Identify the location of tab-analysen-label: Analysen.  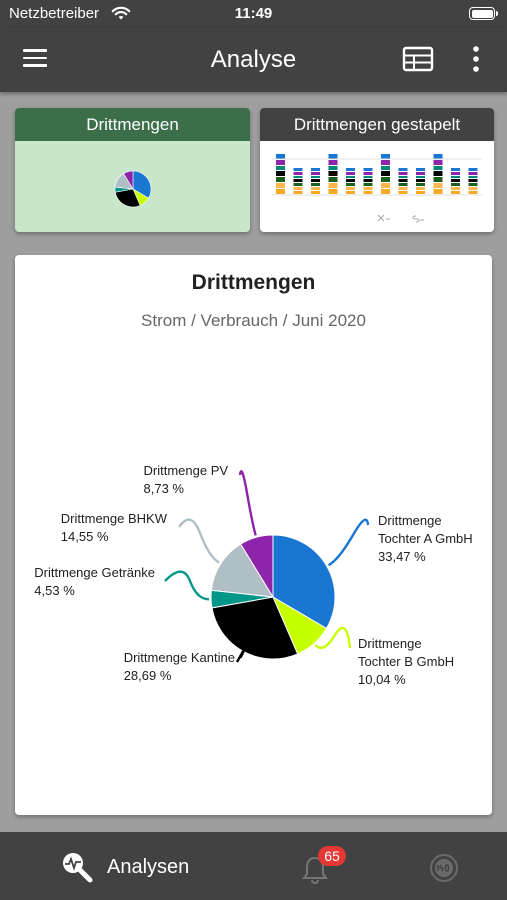
(148, 867).